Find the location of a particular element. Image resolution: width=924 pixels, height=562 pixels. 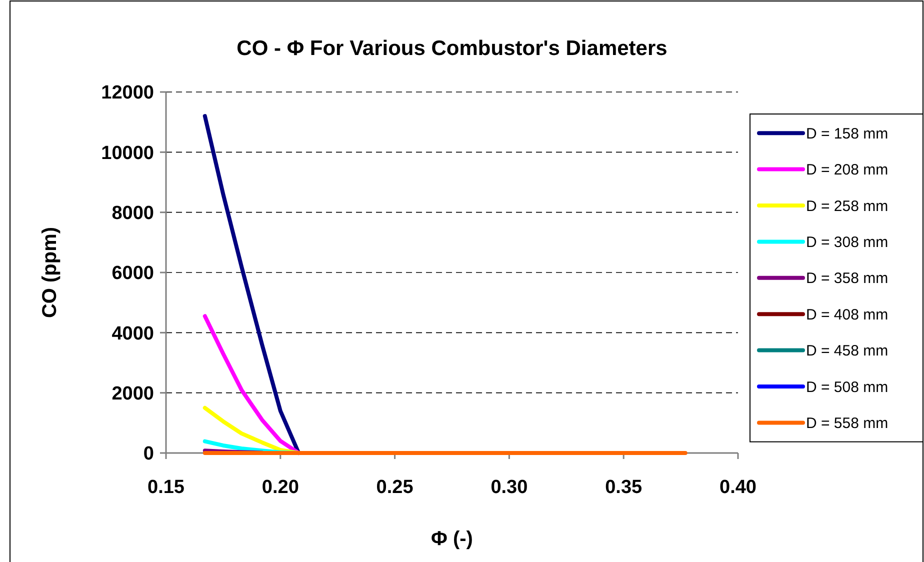

legend-label: D = 158 mm is located at coordinates (847, 133).